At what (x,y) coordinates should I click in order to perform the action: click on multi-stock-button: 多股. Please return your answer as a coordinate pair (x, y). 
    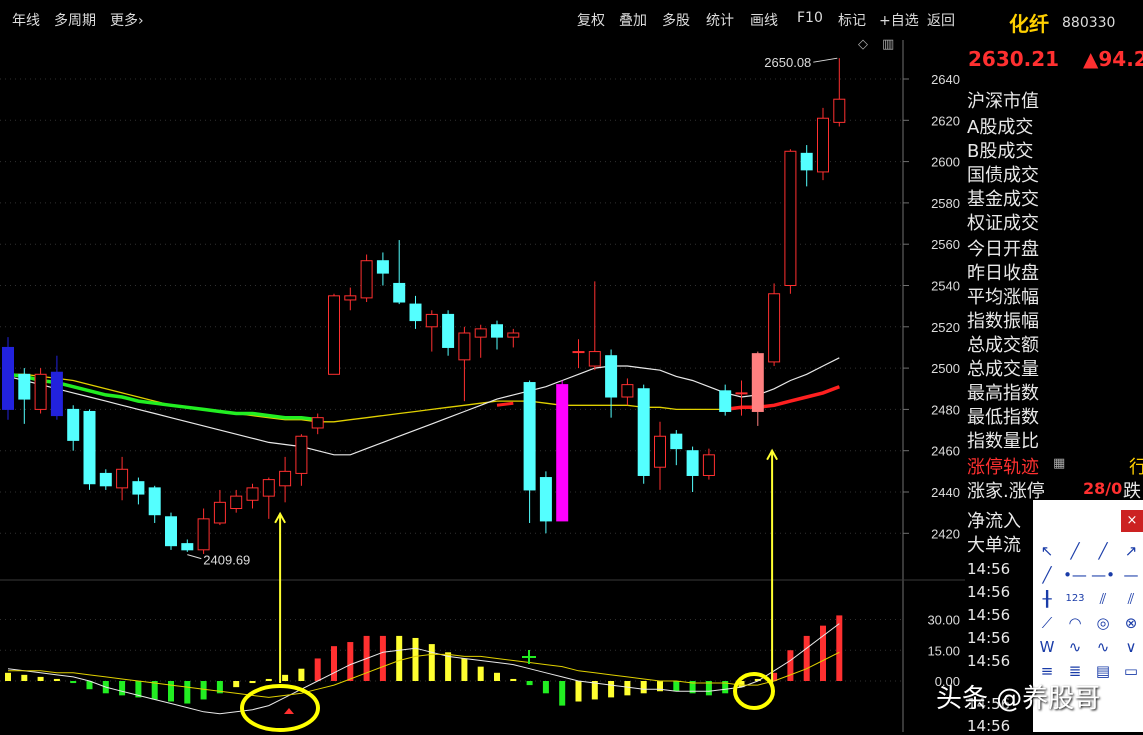
    Looking at the image, I should click on (676, 21).